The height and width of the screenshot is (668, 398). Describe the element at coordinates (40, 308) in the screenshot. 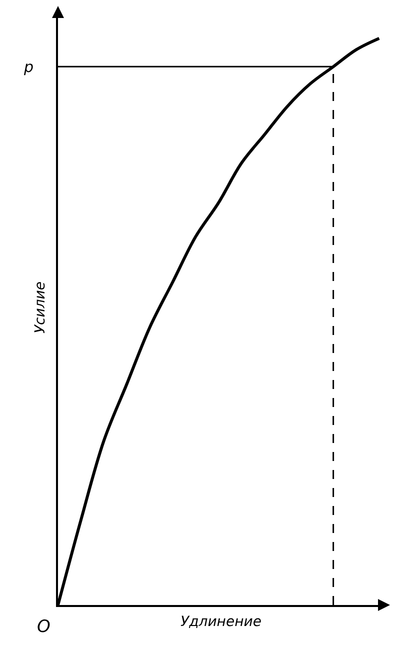

I see `y-axis-title: Усилие` at that location.